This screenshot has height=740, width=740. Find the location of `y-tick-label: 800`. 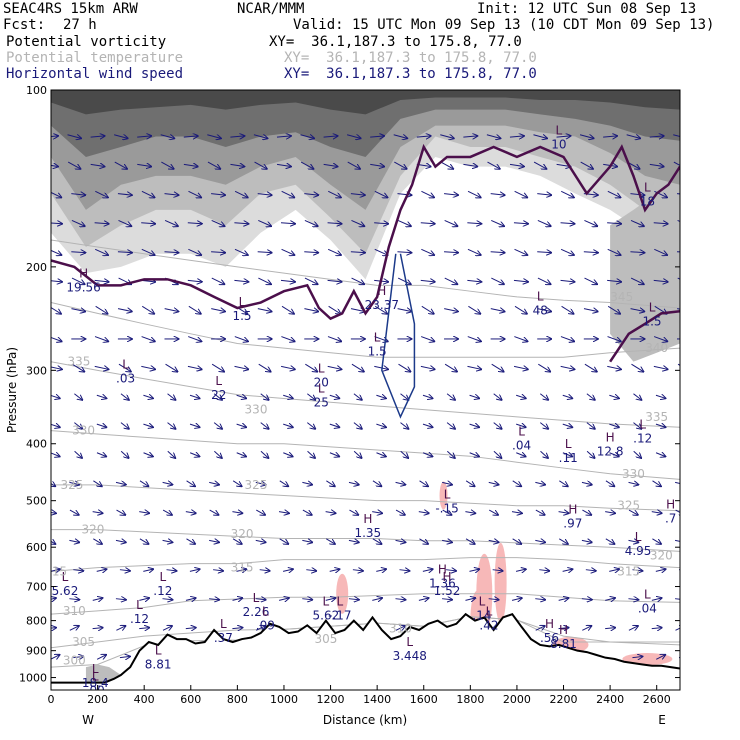

y-tick-label: 800 is located at coordinates (36, 621).